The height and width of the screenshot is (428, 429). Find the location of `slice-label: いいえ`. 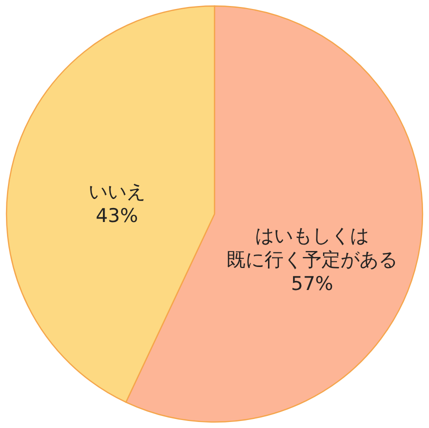

slice-label: いいえ is located at coordinates (117, 192).